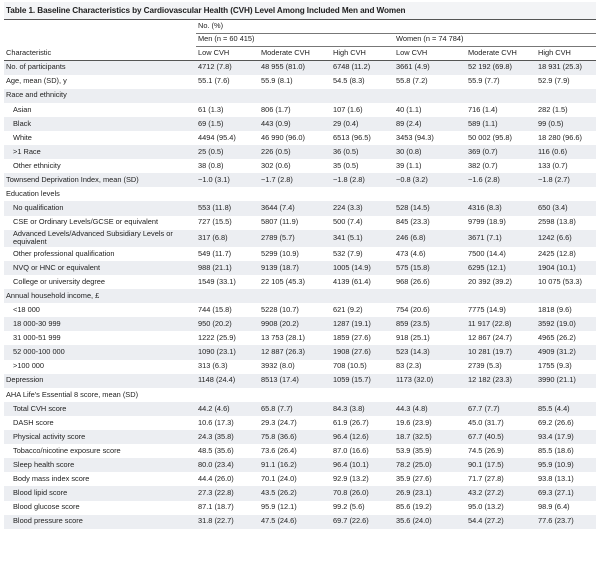 The image size is (600, 573). Describe the element at coordinates (295, 380) in the screenshot. I see `cell: 8513 (17.4)` at that location.